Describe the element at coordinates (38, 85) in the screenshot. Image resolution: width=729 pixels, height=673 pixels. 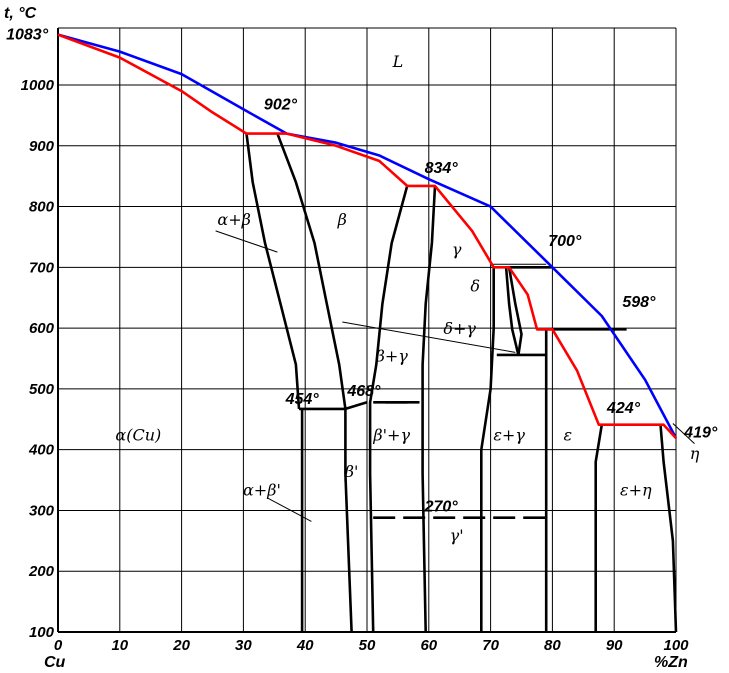
I see `y-tick-label: 1000` at that location.